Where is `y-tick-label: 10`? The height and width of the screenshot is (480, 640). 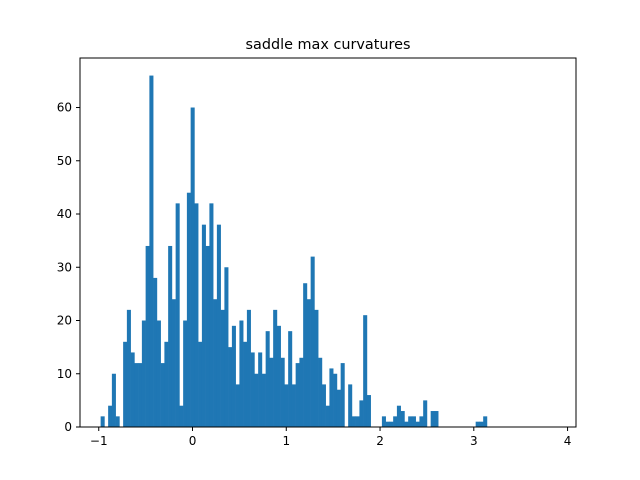 y-tick-label: 10 is located at coordinates (64, 374).